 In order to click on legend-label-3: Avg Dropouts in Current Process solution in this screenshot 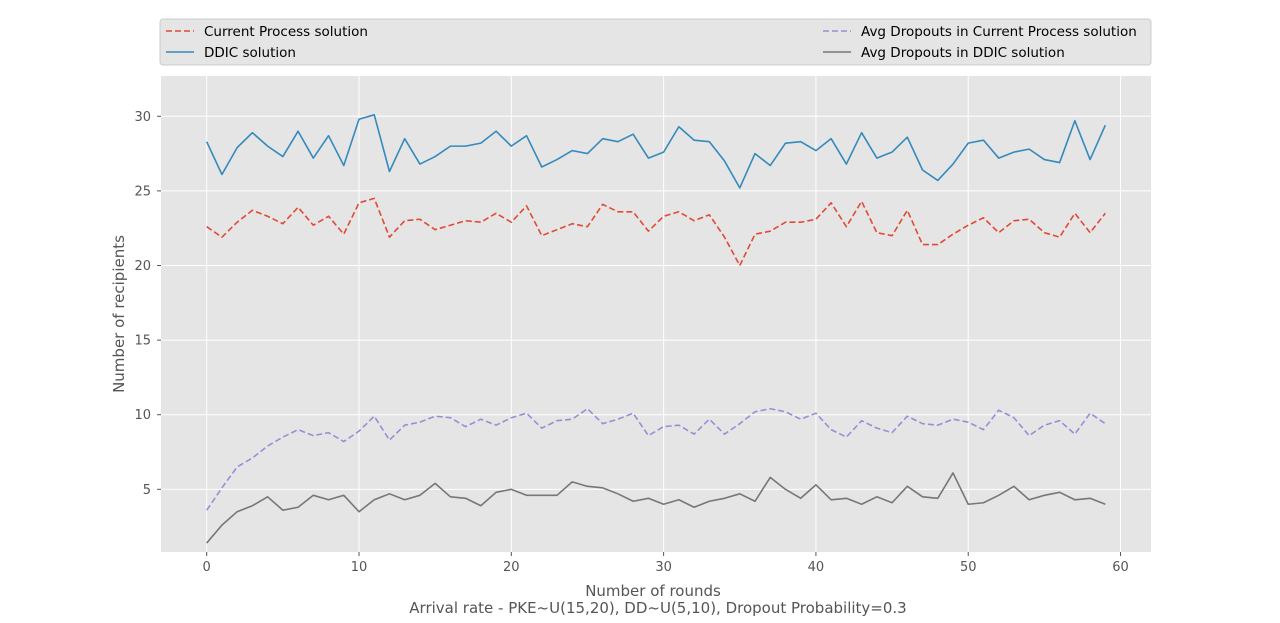, I will do `click(999, 32)`.